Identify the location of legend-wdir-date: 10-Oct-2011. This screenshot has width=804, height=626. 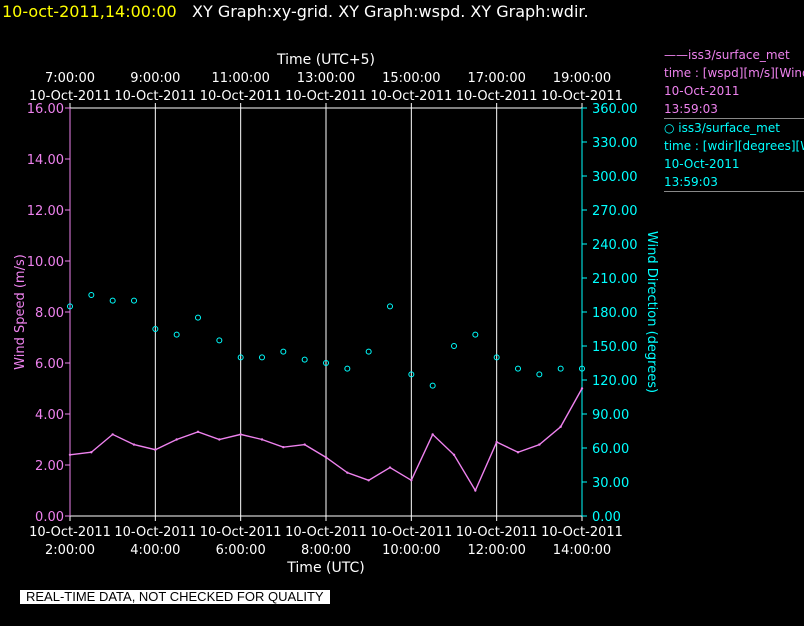
(702, 164).